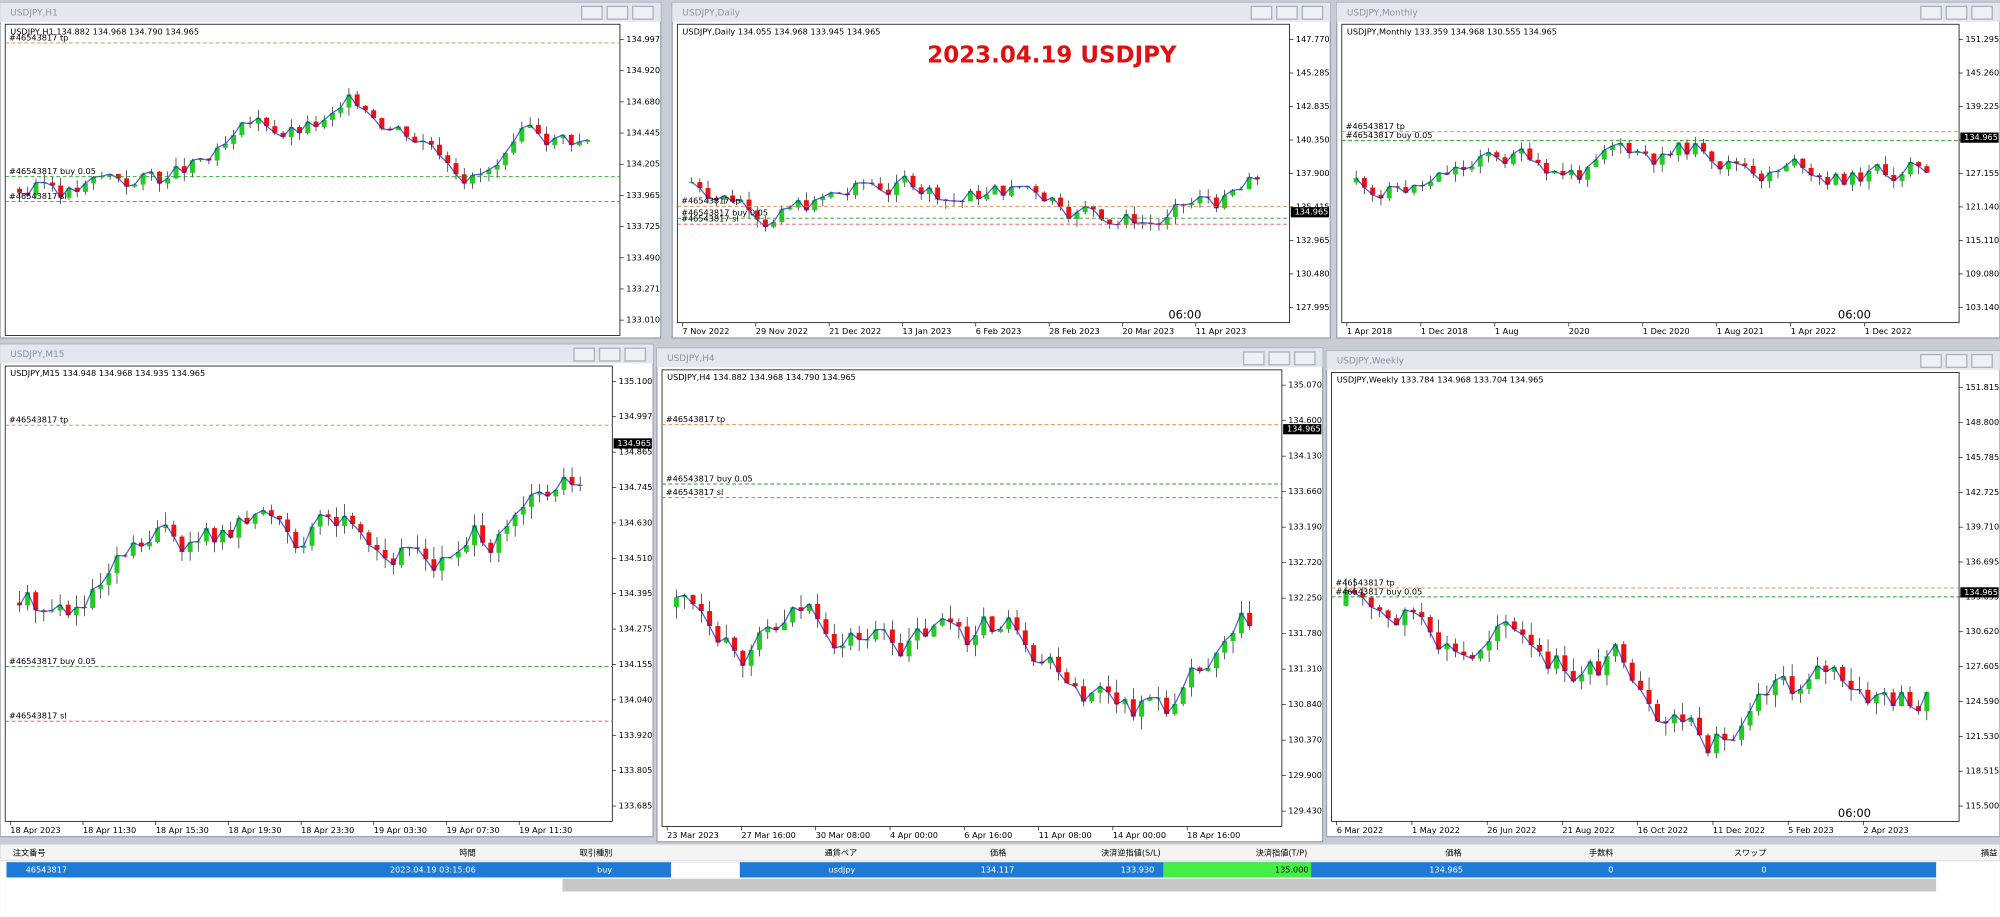  Describe the element at coordinates (1982, 771) in the screenshot. I see `price-label: 118.515` at that location.